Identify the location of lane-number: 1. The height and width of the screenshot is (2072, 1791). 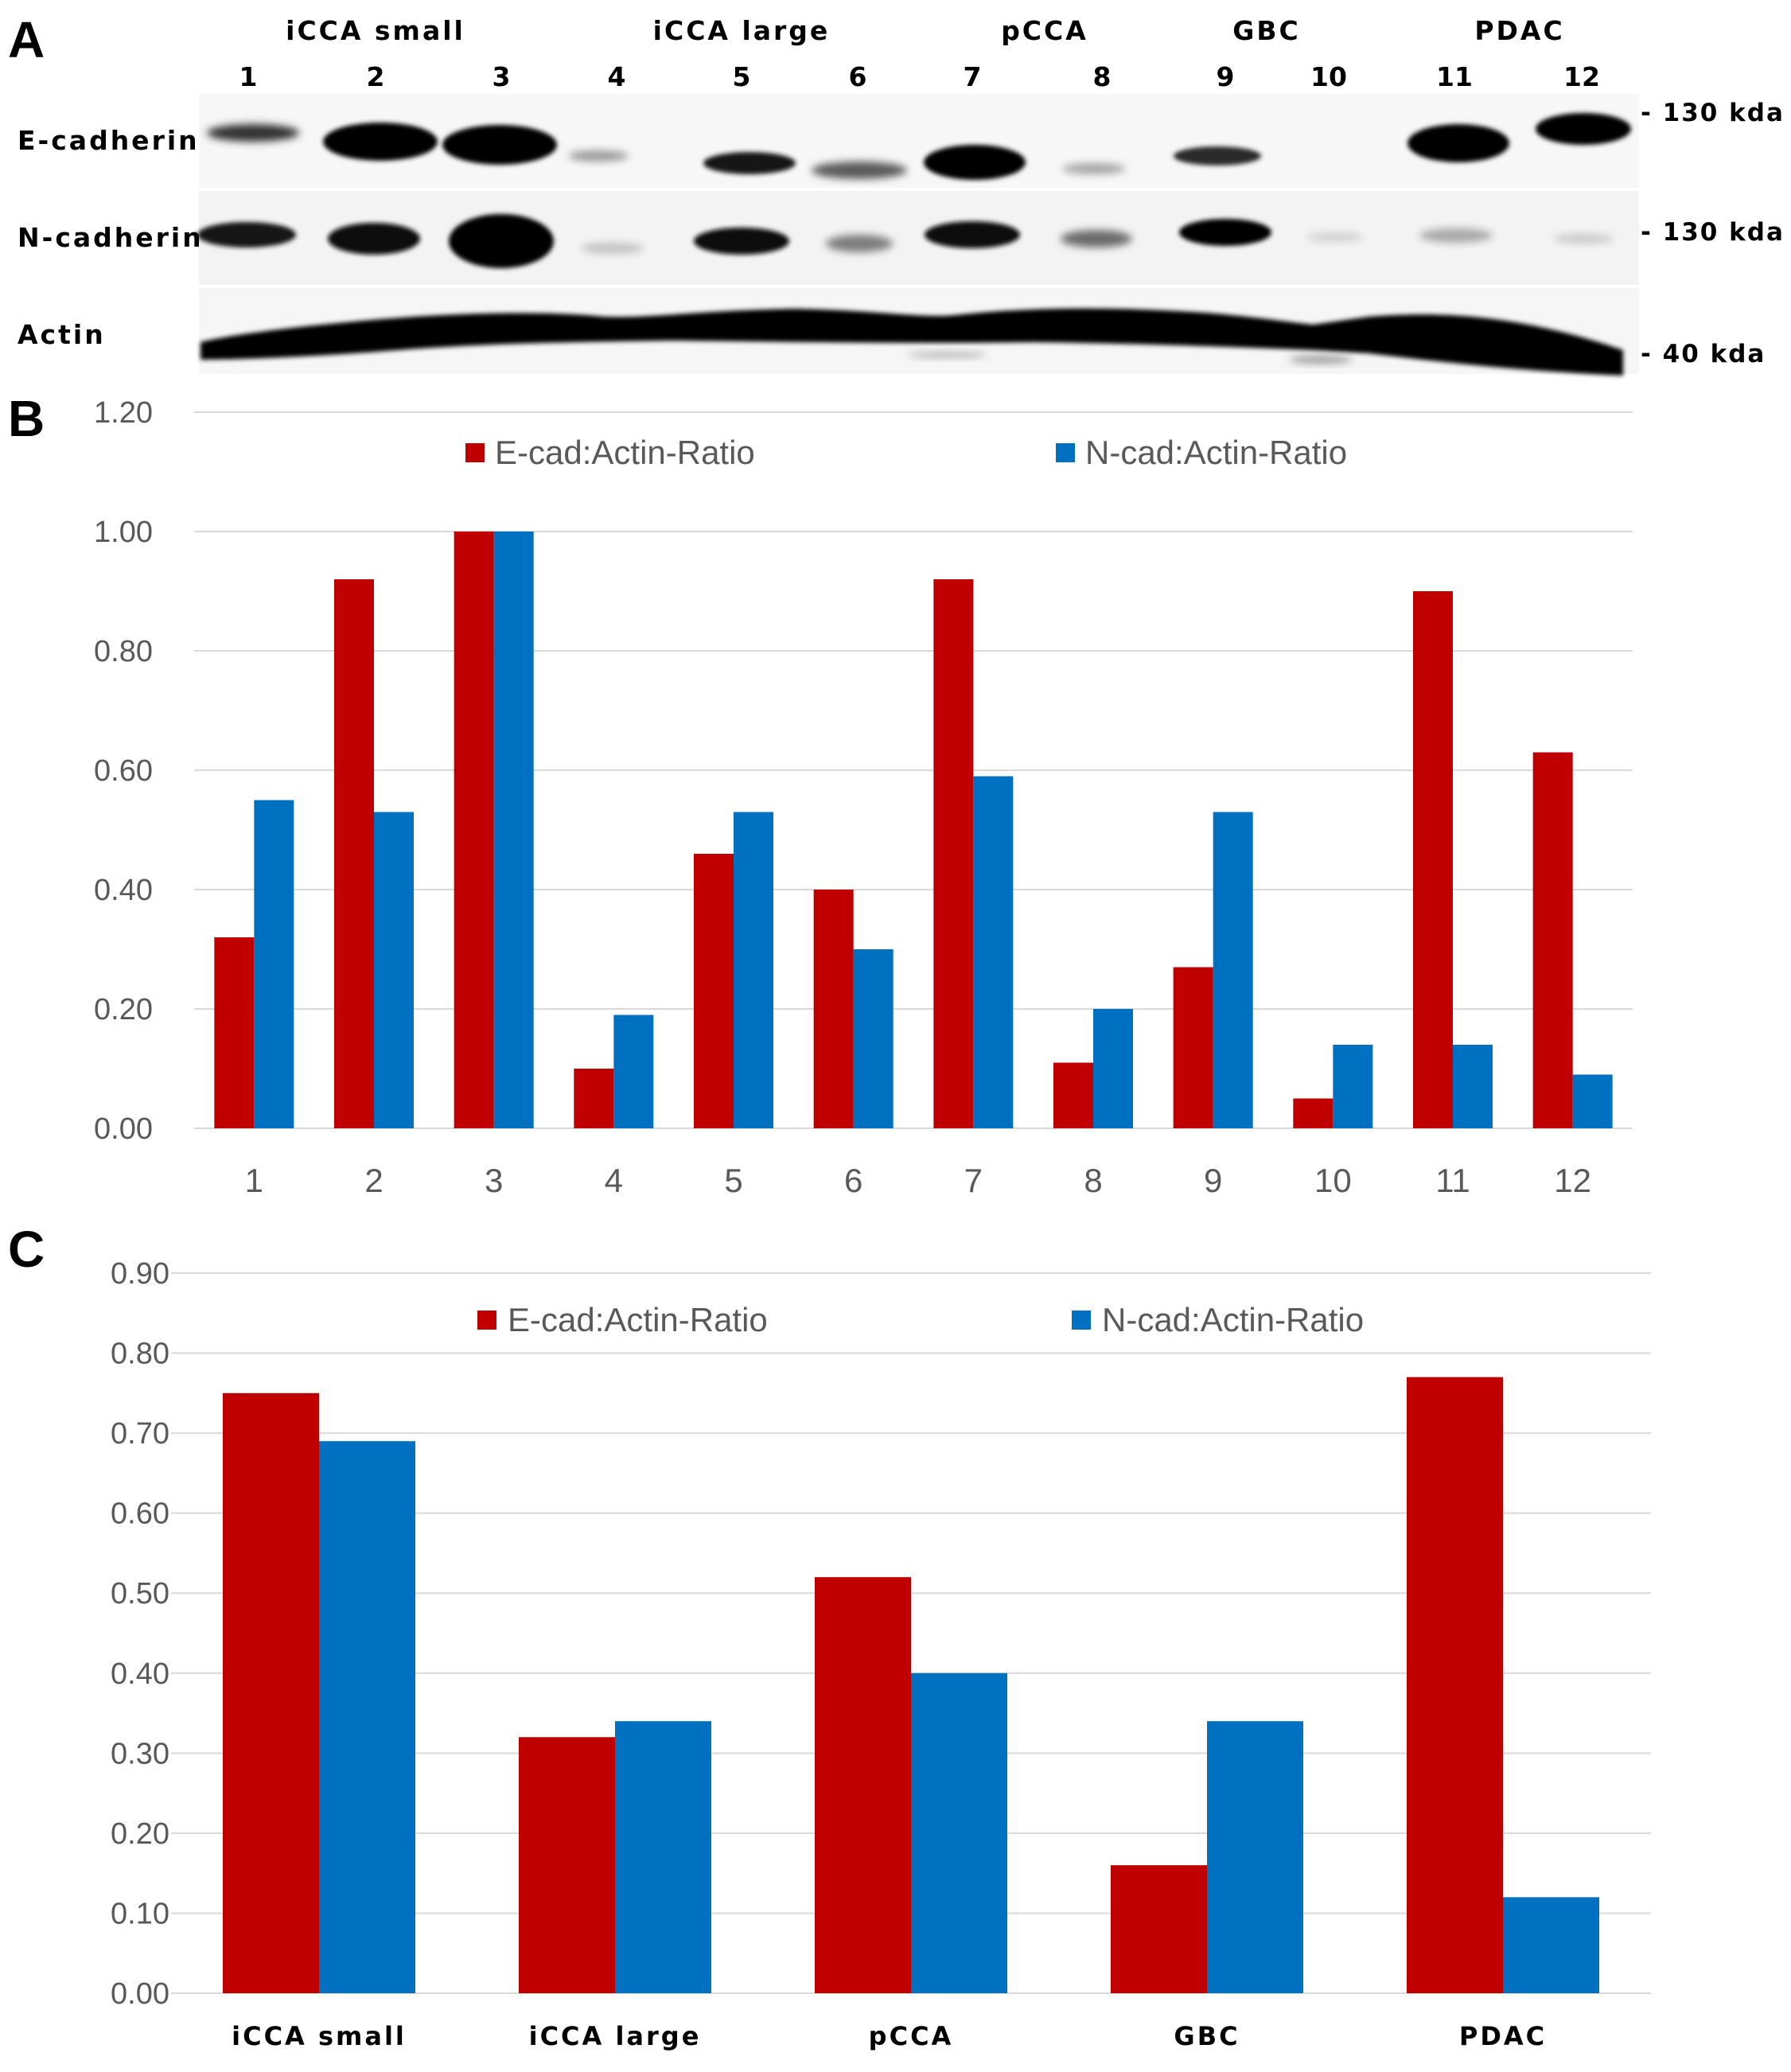
(248, 76).